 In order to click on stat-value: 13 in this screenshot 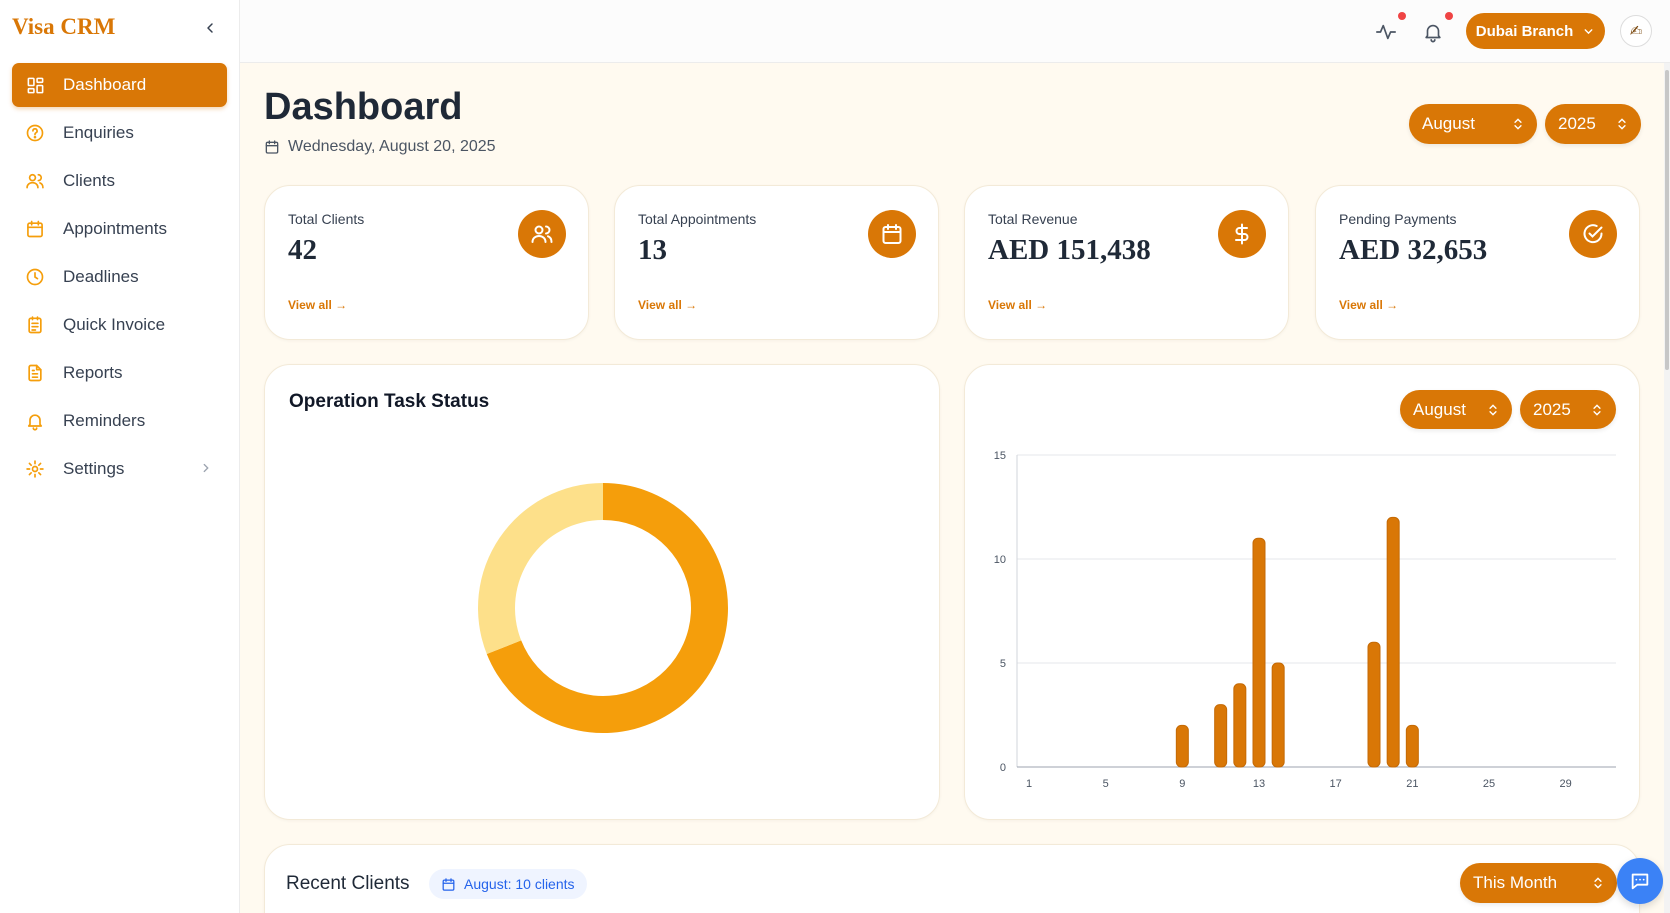, I will do `click(652, 250)`.